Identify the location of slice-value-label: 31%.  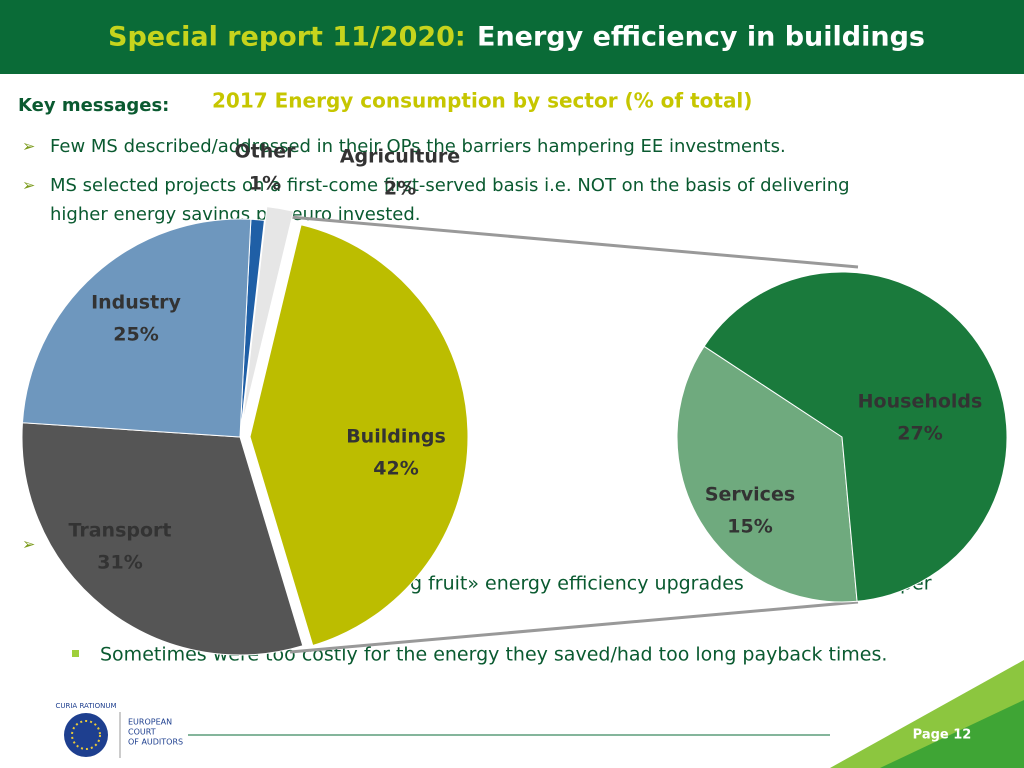
(119, 563).